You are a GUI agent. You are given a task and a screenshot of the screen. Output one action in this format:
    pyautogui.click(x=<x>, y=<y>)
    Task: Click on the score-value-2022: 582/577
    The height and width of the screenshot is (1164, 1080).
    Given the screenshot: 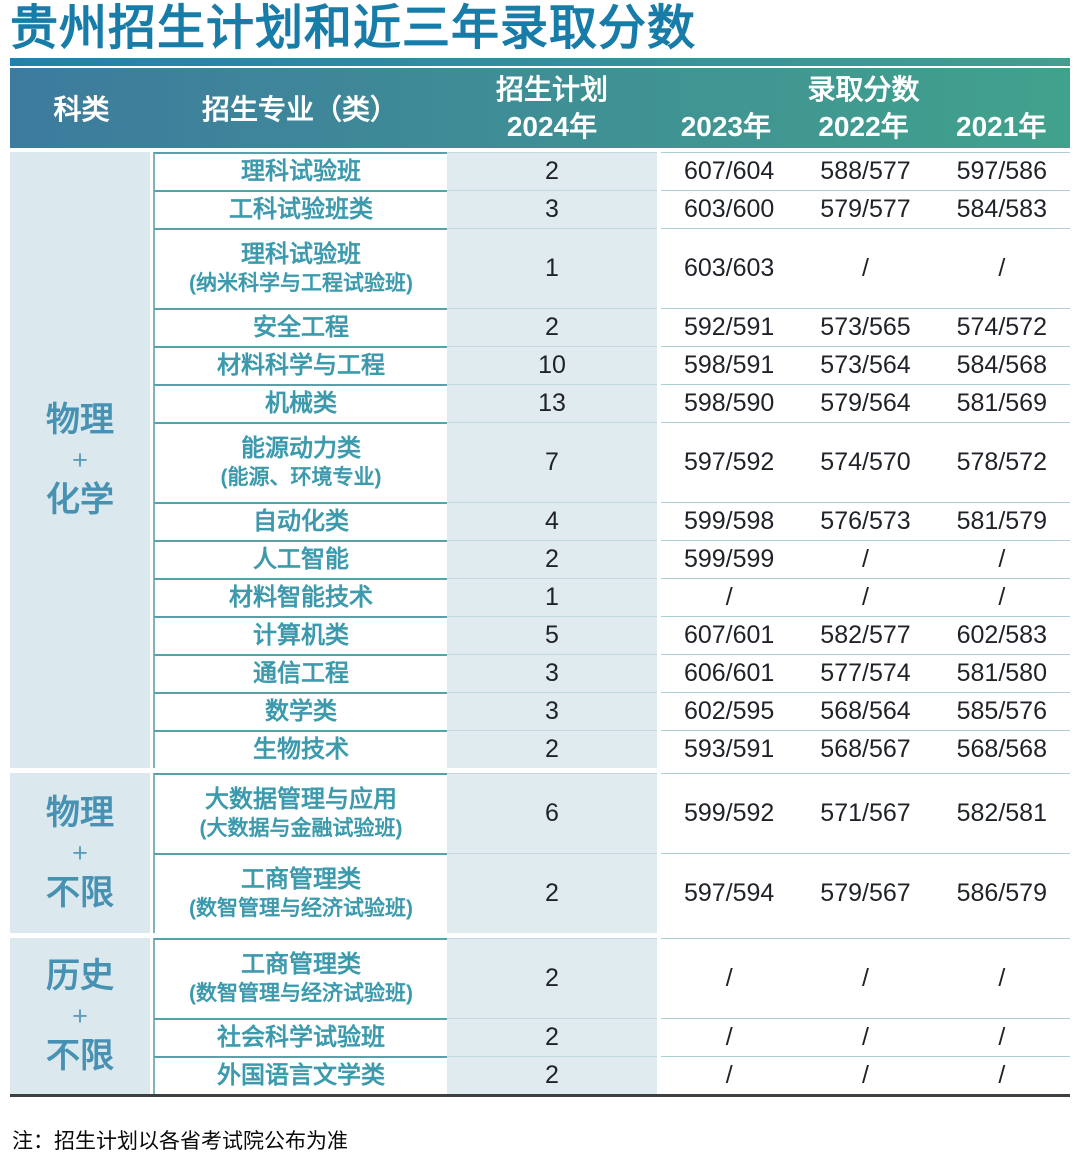 What is the action you would take?
    pyautogui.click(x=865, y=635)
    